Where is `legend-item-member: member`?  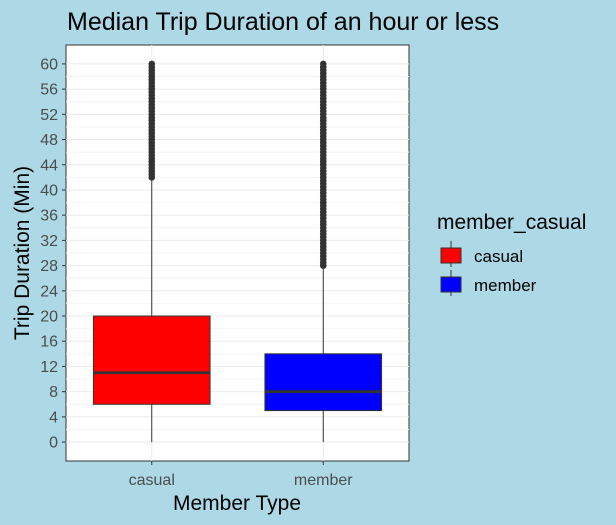 legend-item-member: member is located at coordinates (488, 283).